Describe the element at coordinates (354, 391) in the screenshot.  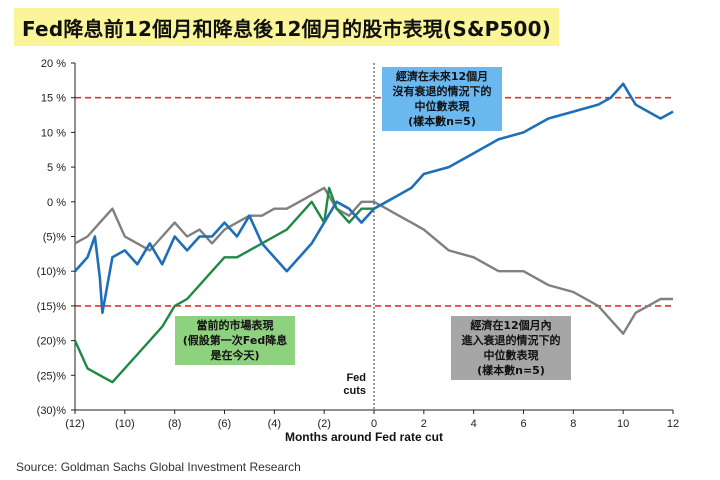
I see `fed-cuts-label: cuts` at that location.